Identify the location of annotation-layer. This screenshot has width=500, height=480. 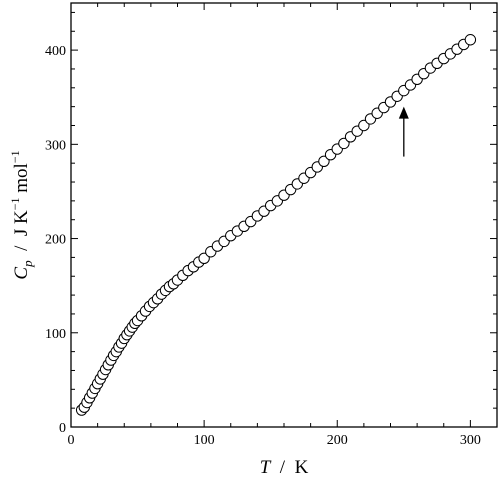
(403, 131).